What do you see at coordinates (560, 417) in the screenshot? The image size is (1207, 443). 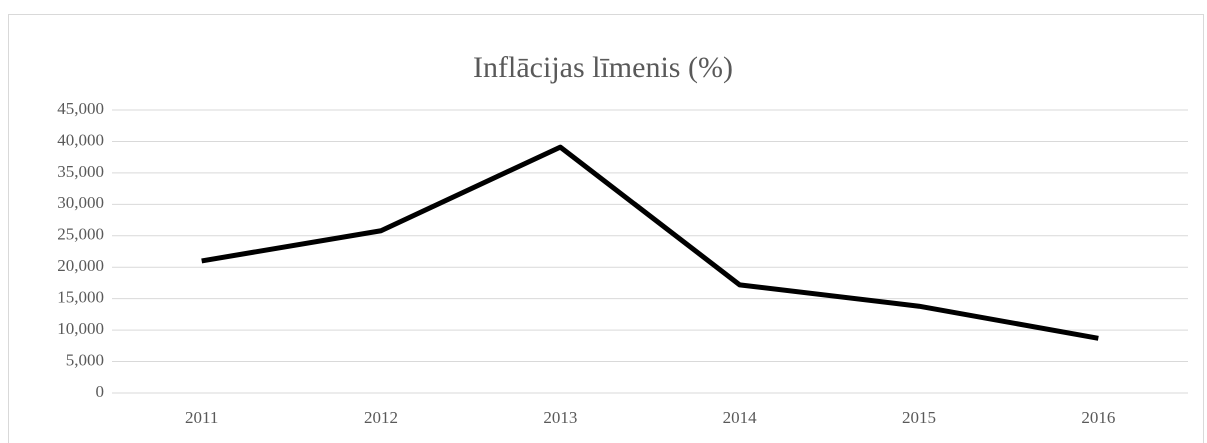 I see `x-tick-label: 2013` at bounding box center [560, 417].